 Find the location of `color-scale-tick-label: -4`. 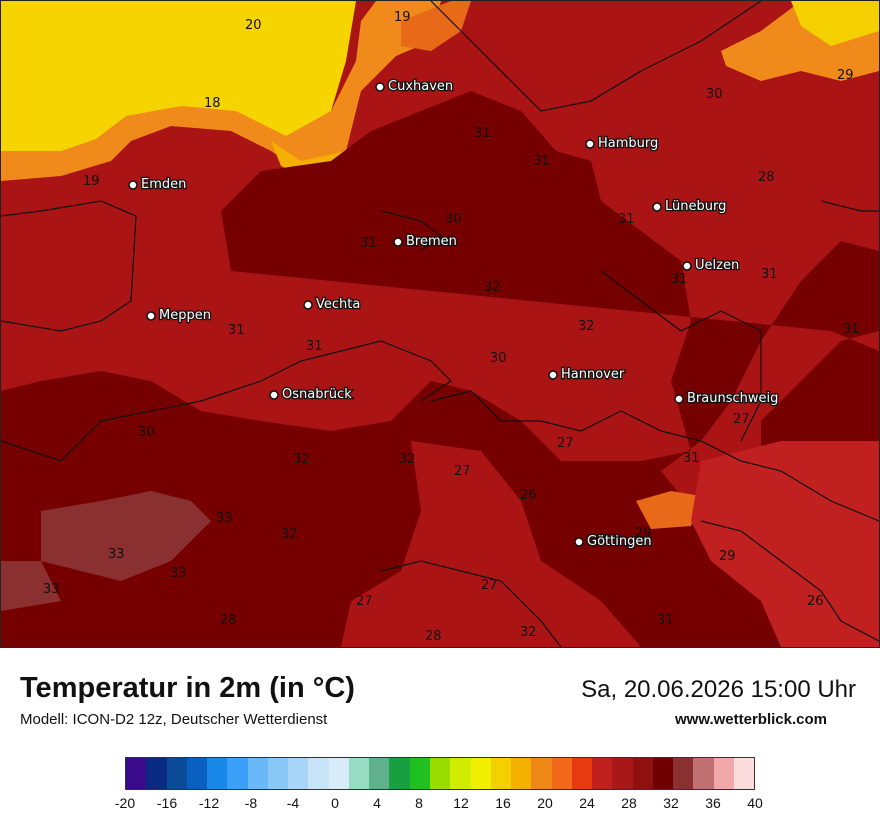

color-scale-tick-label: -4 is located at coordinates (293, 803).